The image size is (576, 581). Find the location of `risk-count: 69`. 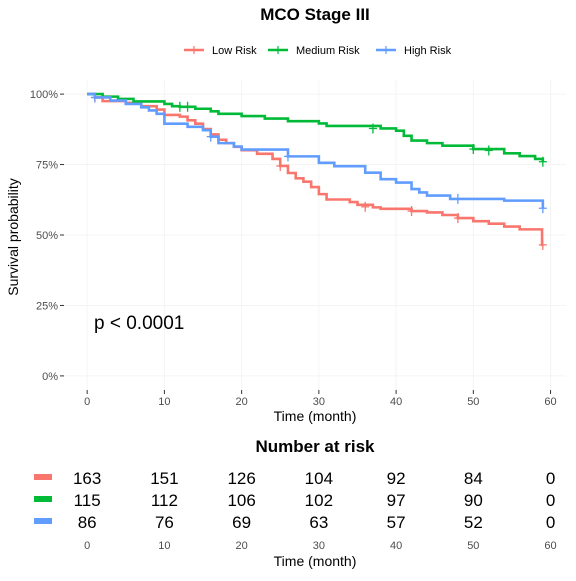

risk-count: 69 is located at coordinates (241, 522).